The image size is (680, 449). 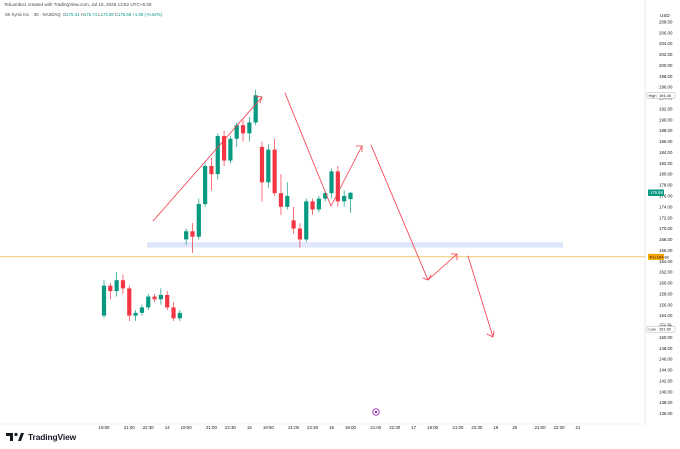 I want to click on y-tick-label: 158.00, so click(x=666, y=293).